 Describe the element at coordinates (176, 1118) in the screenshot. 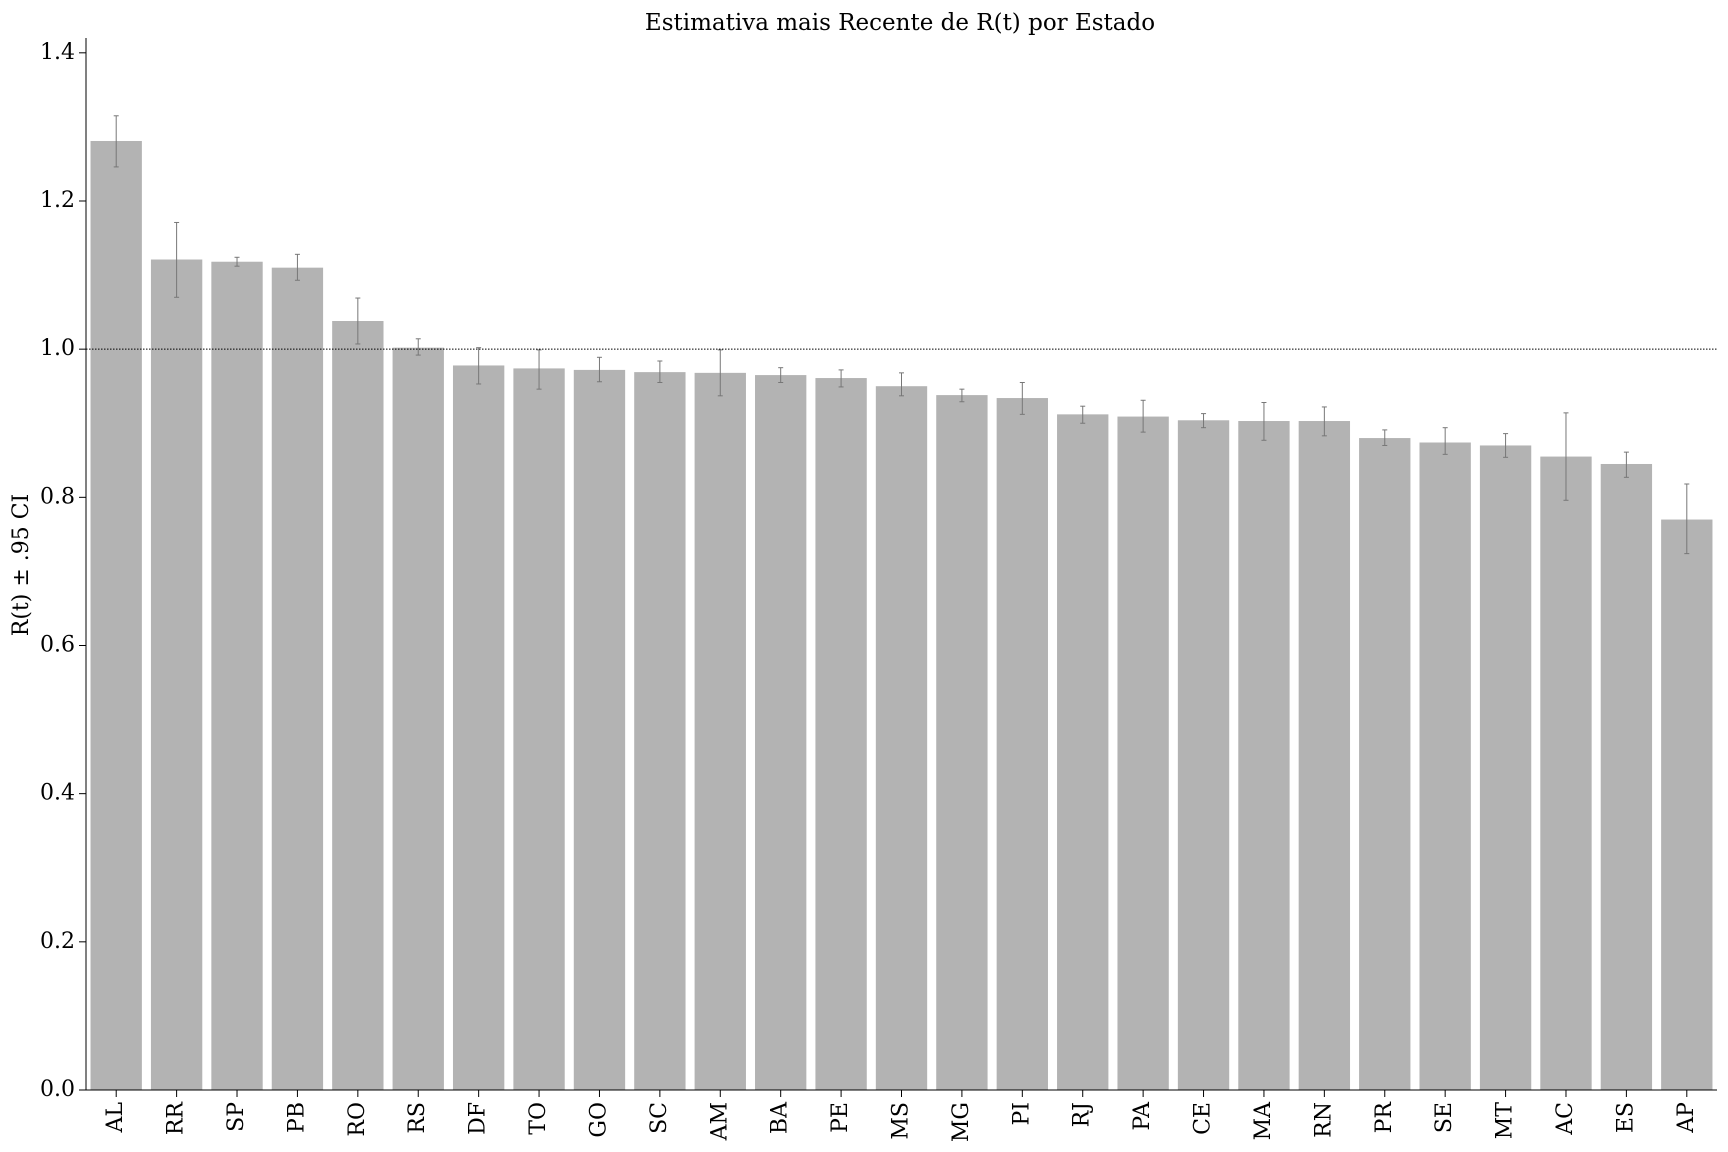

I see `x-tick-label: RR` at that location.